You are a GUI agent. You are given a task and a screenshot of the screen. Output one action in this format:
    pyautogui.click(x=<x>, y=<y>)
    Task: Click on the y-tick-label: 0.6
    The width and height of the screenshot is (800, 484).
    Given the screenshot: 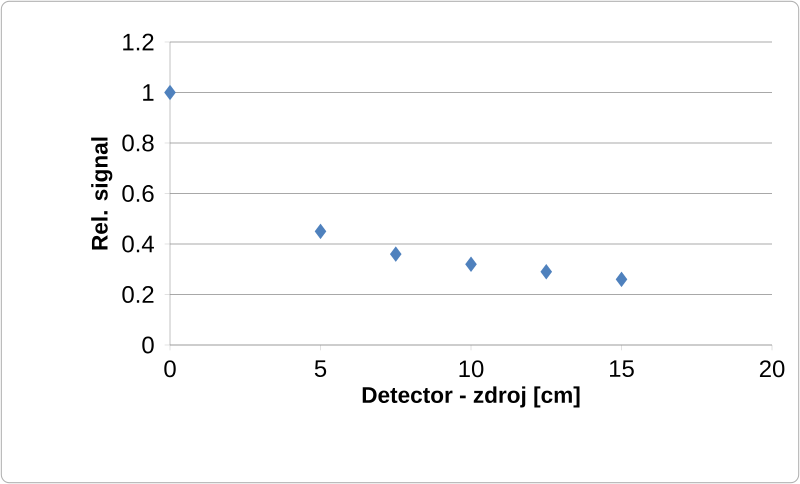 What is the action you would take?
    pyautogui.click(x=138, y=193)
    